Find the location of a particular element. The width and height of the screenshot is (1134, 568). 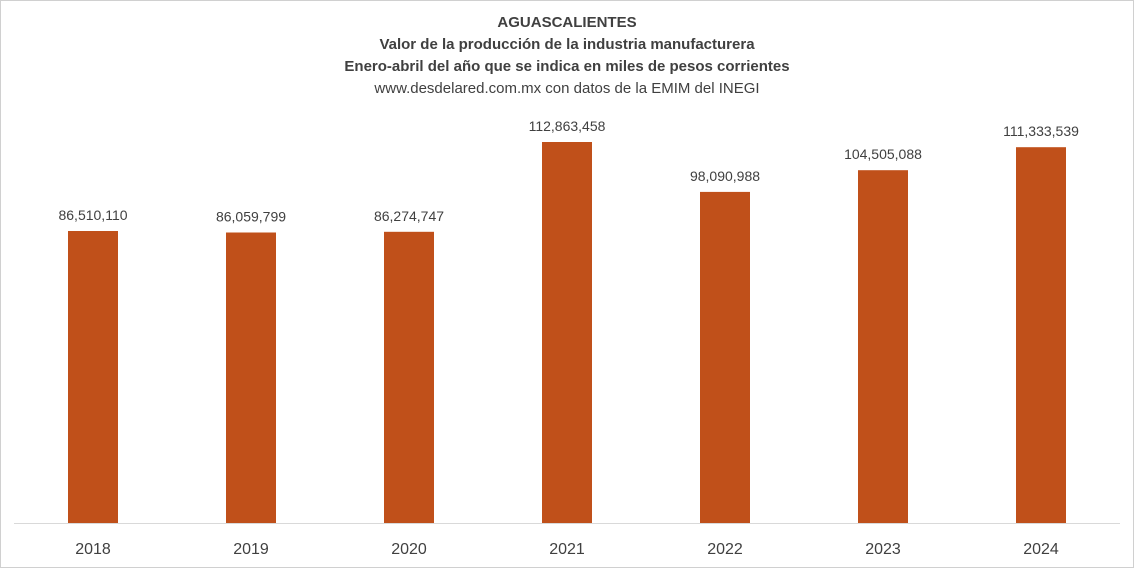

data-label-2018: 86,510,110 is located at coordinates (92, 215).